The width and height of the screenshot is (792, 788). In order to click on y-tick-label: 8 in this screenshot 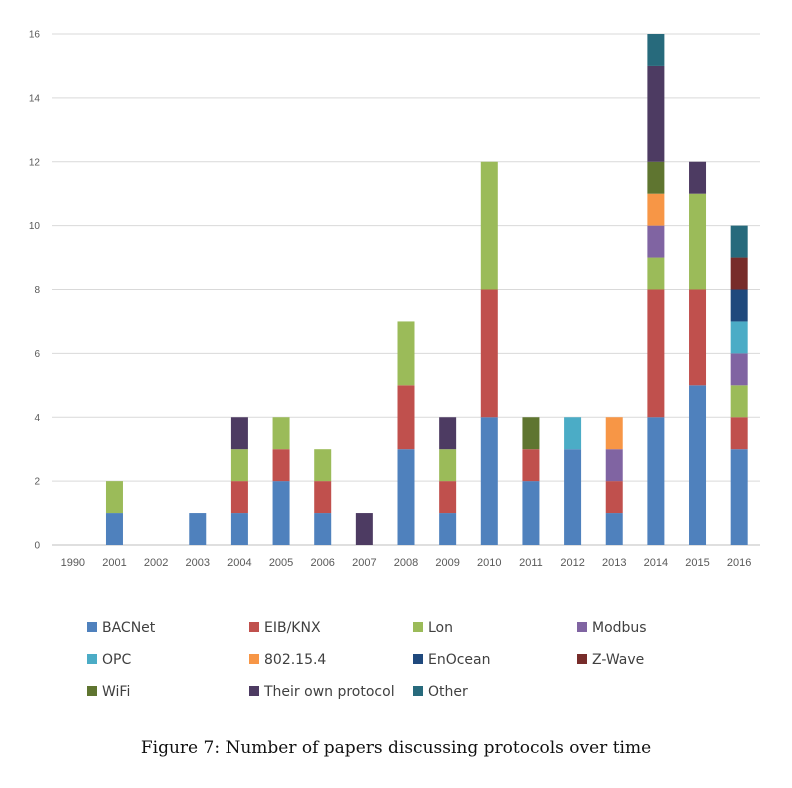, I will do `click(37, 290)`.